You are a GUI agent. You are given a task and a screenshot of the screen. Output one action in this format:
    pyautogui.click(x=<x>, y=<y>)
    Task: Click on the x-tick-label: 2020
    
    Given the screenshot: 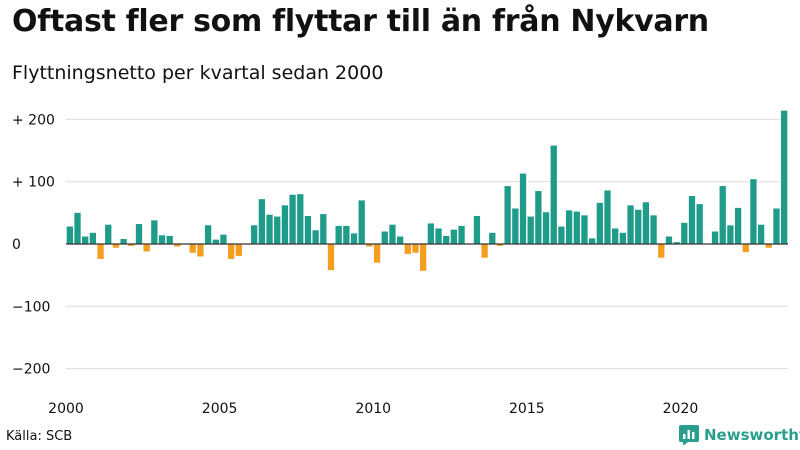 What is the action you would take?
    pyautogui.click(x=681, y=409)
    